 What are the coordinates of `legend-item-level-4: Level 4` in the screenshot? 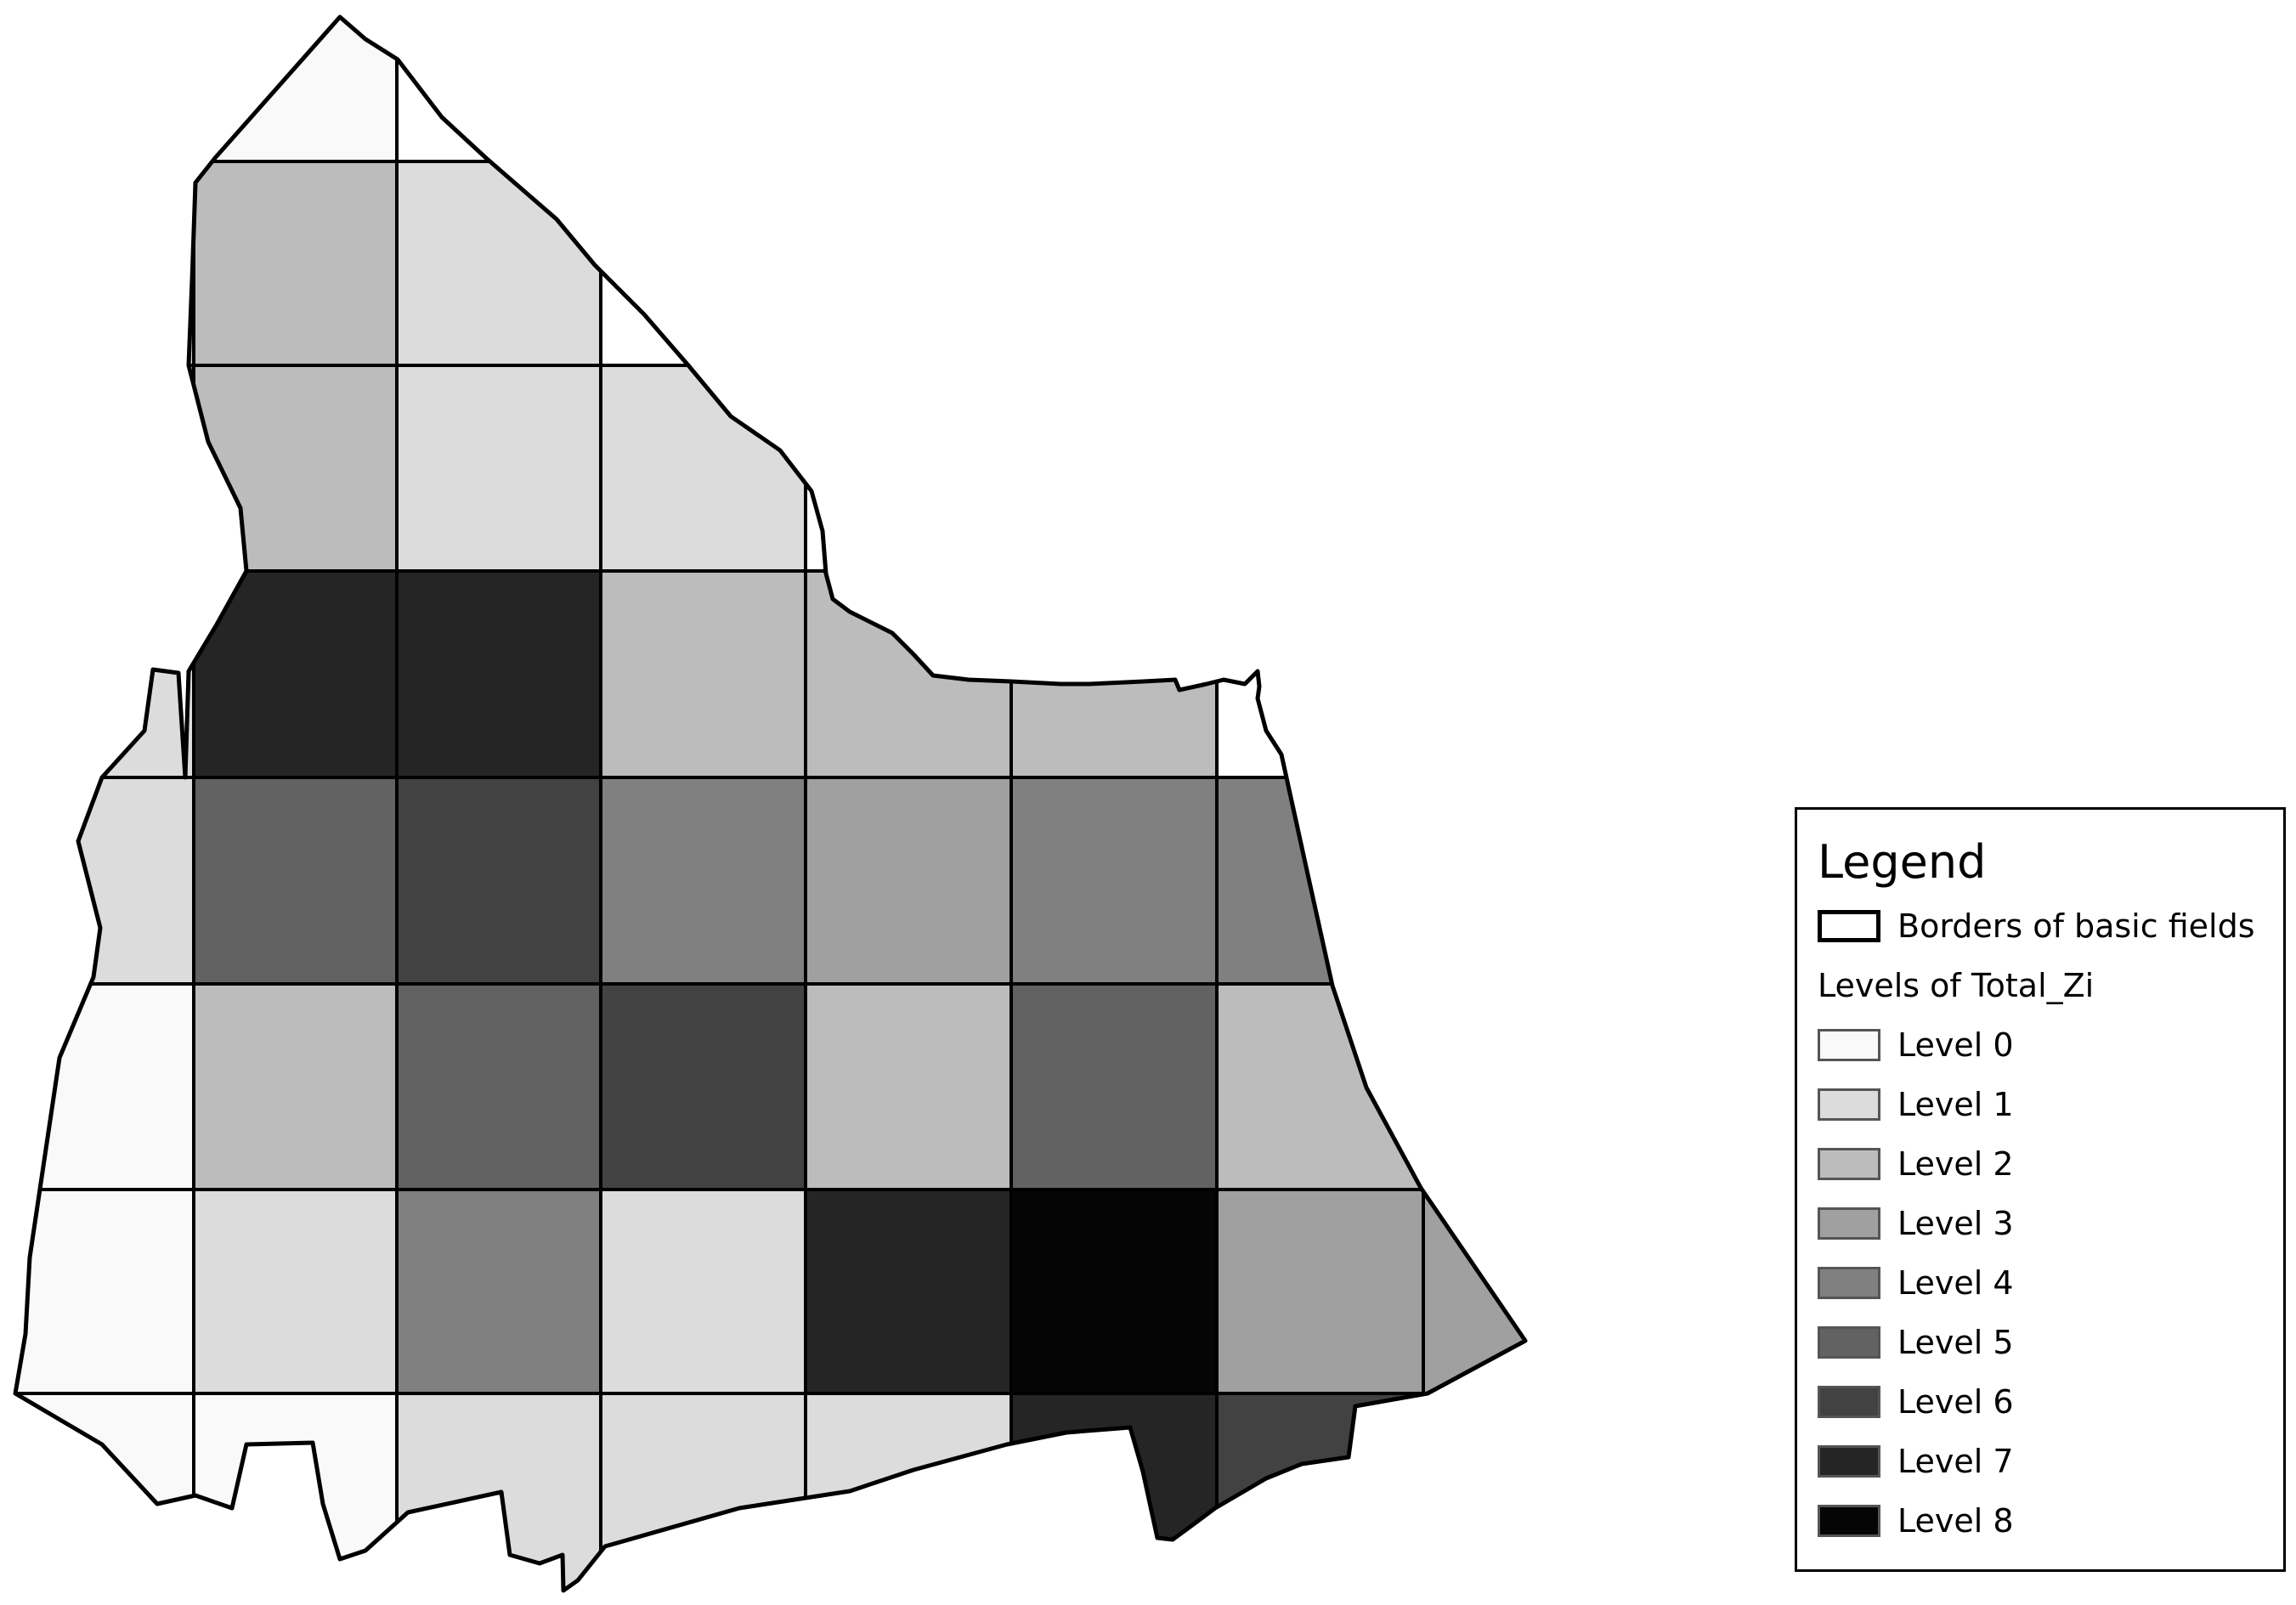 It's located at (2040, 1283).